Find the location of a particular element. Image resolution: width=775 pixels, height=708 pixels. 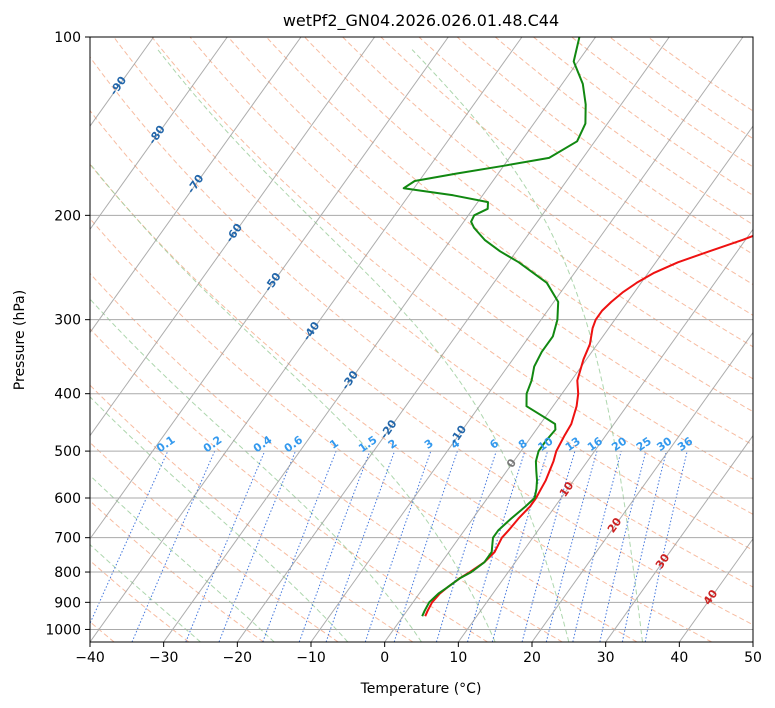

x-tick-label: 30 is located at coordinates (606, 658).